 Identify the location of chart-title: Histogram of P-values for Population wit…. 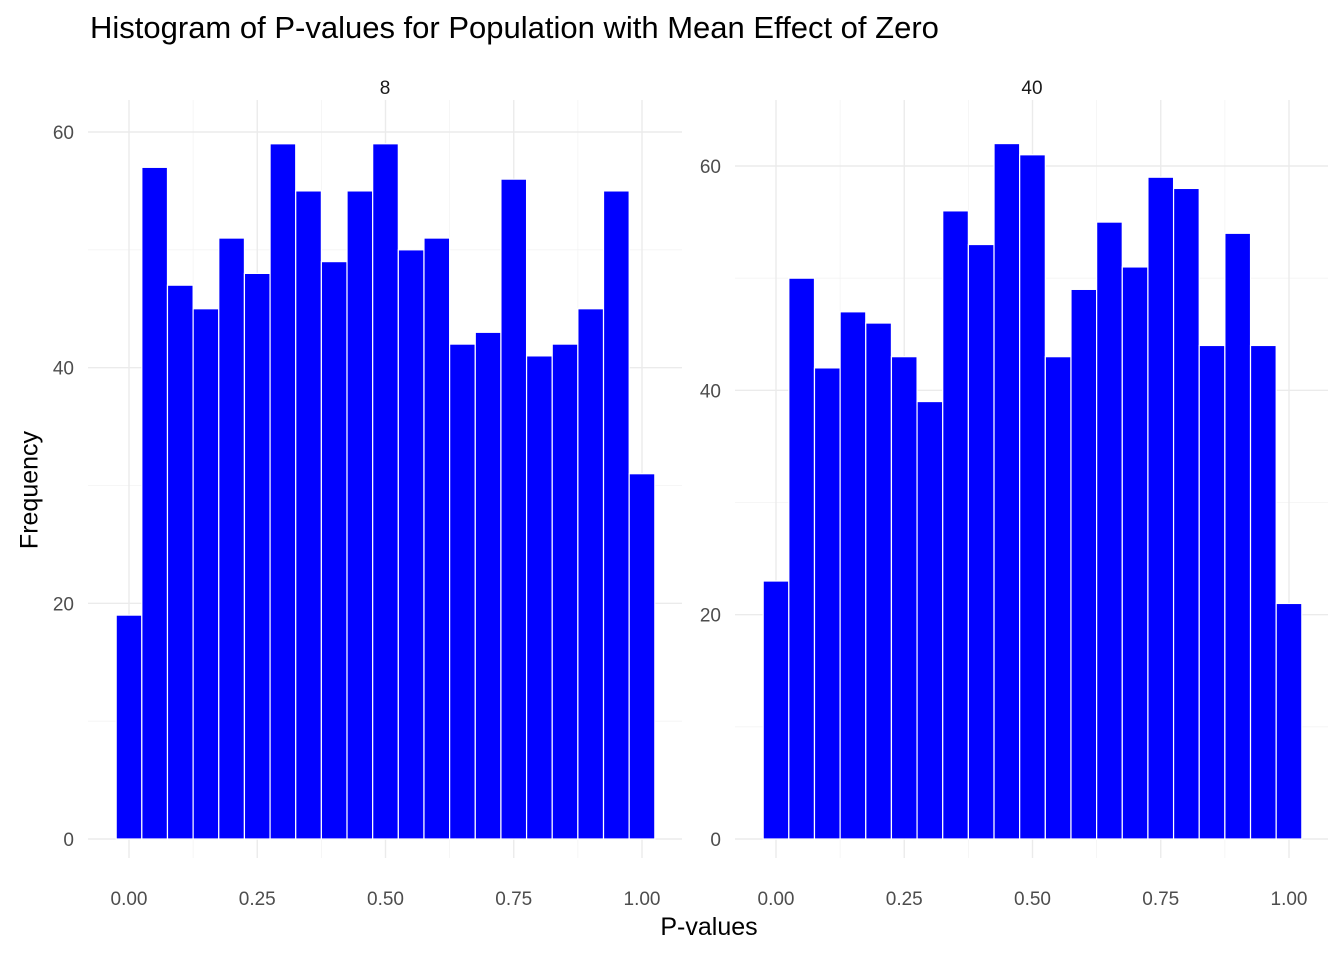
(514, 27).